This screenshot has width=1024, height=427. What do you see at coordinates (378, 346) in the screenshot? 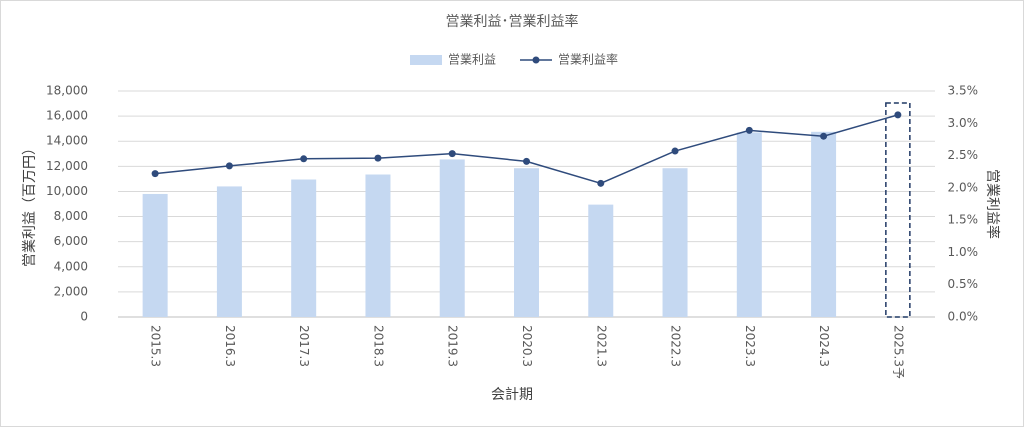
I see `x-tick-label: 2018.3` at bounding box center [378, 346].